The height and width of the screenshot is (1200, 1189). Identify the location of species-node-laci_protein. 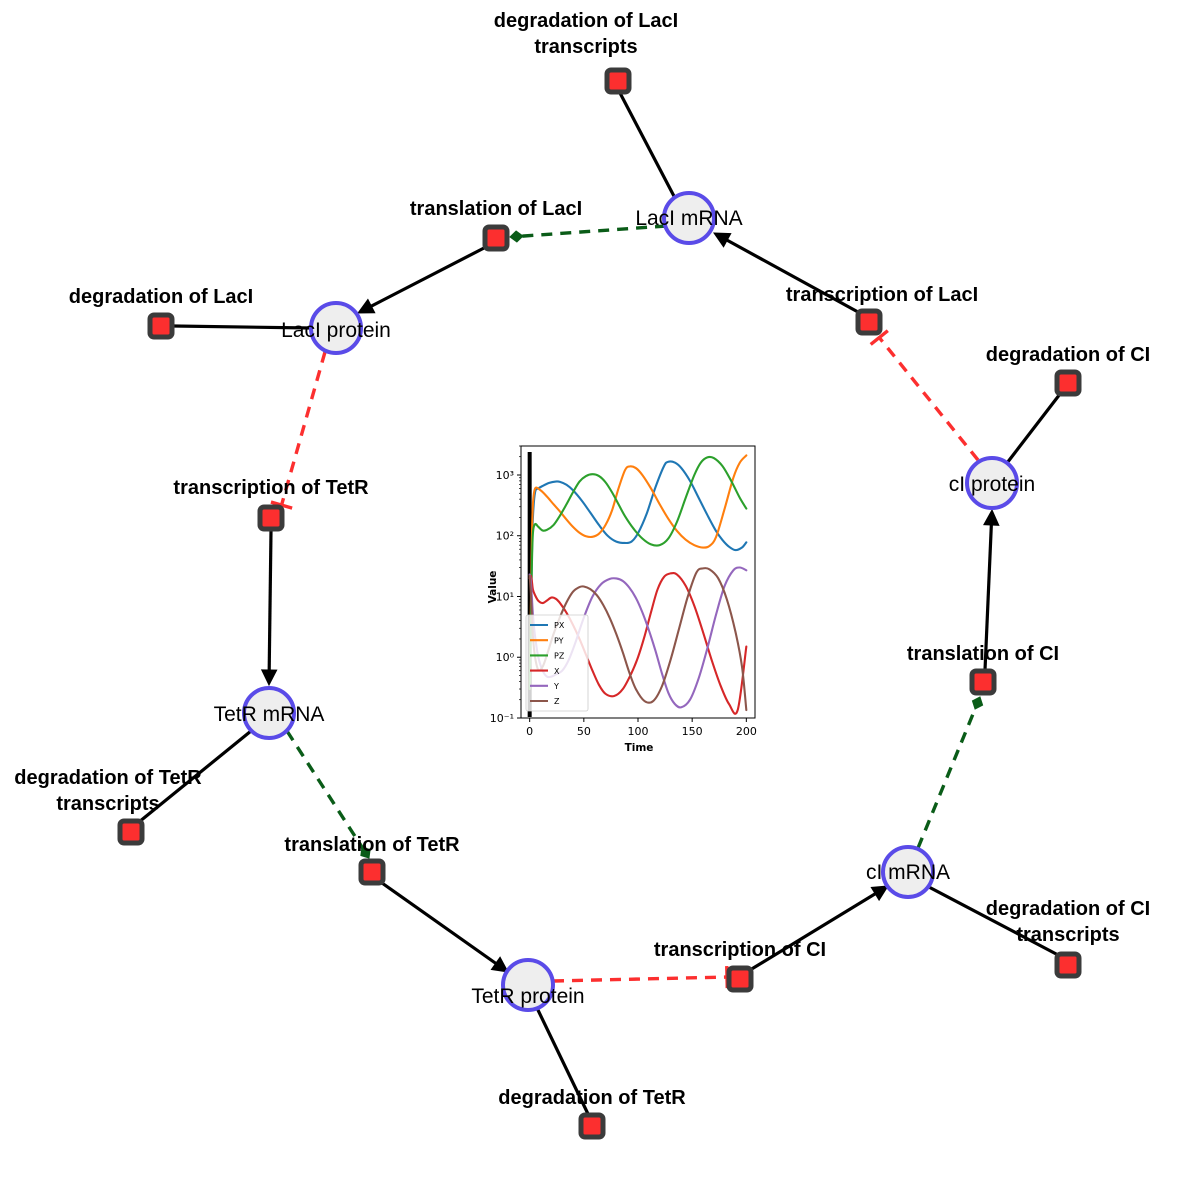
(336, 328).